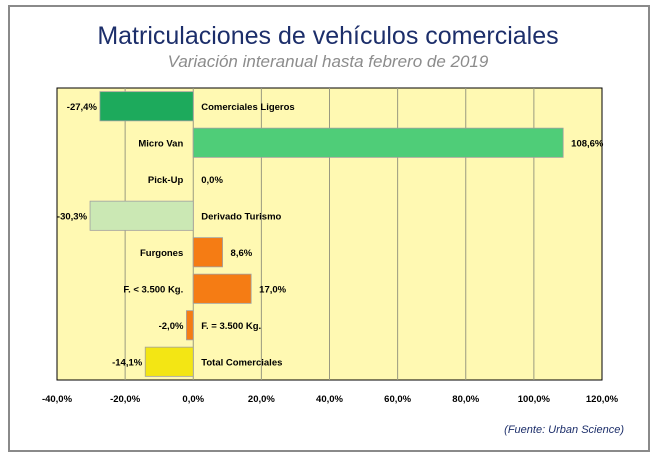 Image resolution: width=656 pixels, height=459 pixels. I want to click on chart-title: Matriculaciones de vehículos comerciales, so click(328, 36).